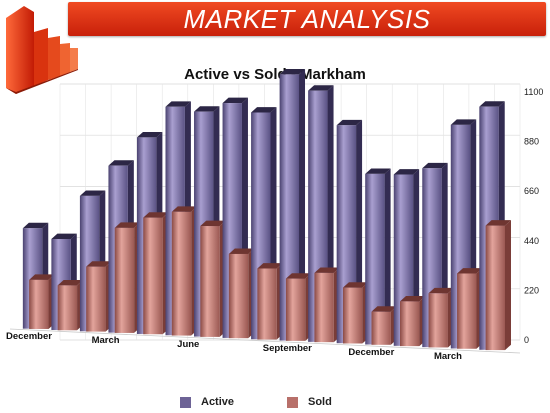 This screenshot has width=550, height=413. I want to click on legend-label-active: Active, so click(218, 402).